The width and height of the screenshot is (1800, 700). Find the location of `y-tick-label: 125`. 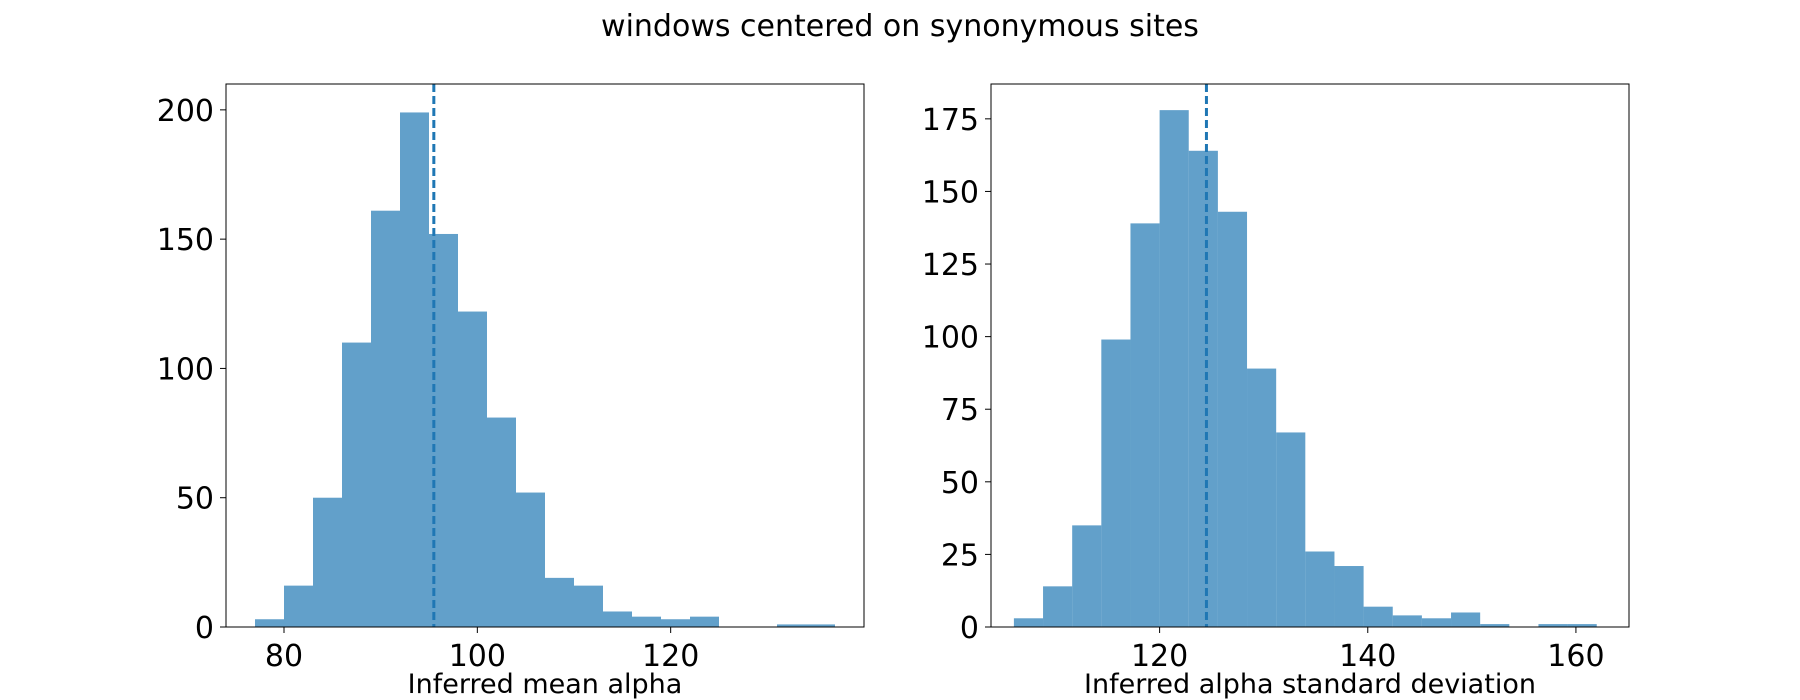

y-tick-label: 125 is located at coordinates (950, 265).